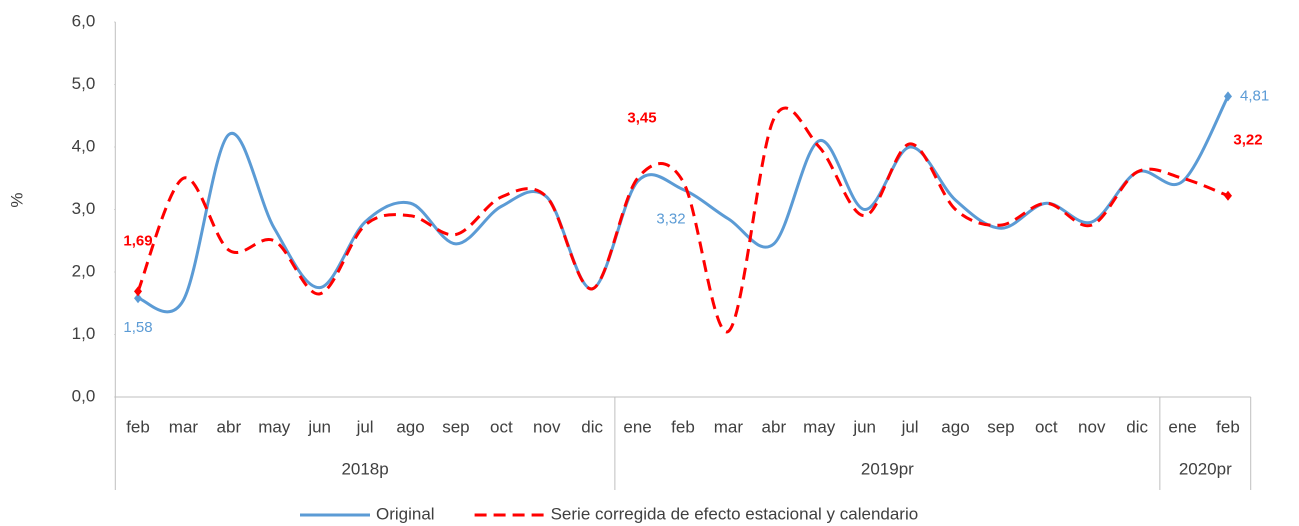 This screenshot has height=526, width=1299. Describe the element at coordinates (1254, 95) in the screenshot. I see `data-label: 4,81` at that location.